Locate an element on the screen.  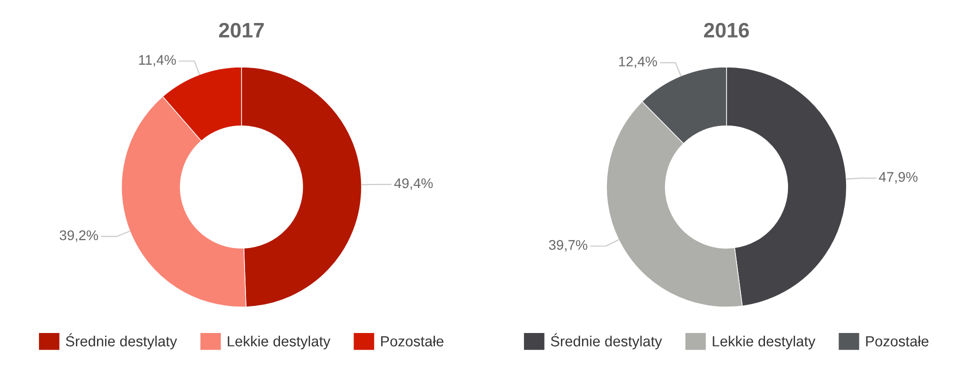
data-label: 11,4% is located at coordinates (157, 60).